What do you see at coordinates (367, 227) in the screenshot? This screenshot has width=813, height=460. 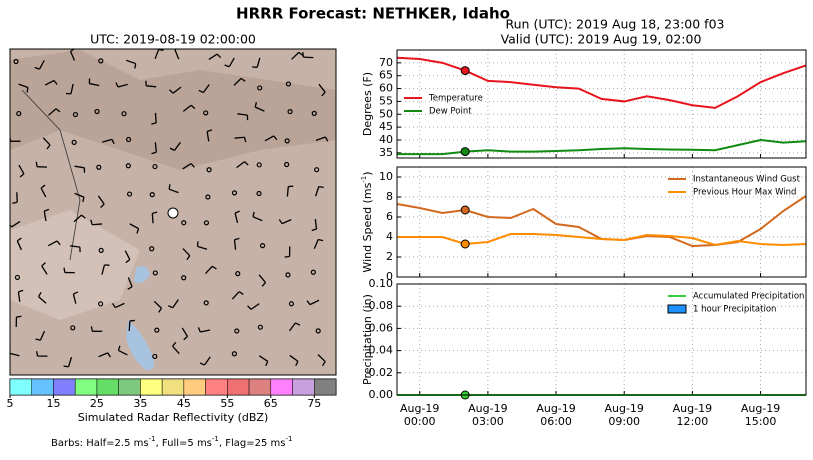 I see `text-part: Wind Speed (ms` at bounding box center [367, 227].